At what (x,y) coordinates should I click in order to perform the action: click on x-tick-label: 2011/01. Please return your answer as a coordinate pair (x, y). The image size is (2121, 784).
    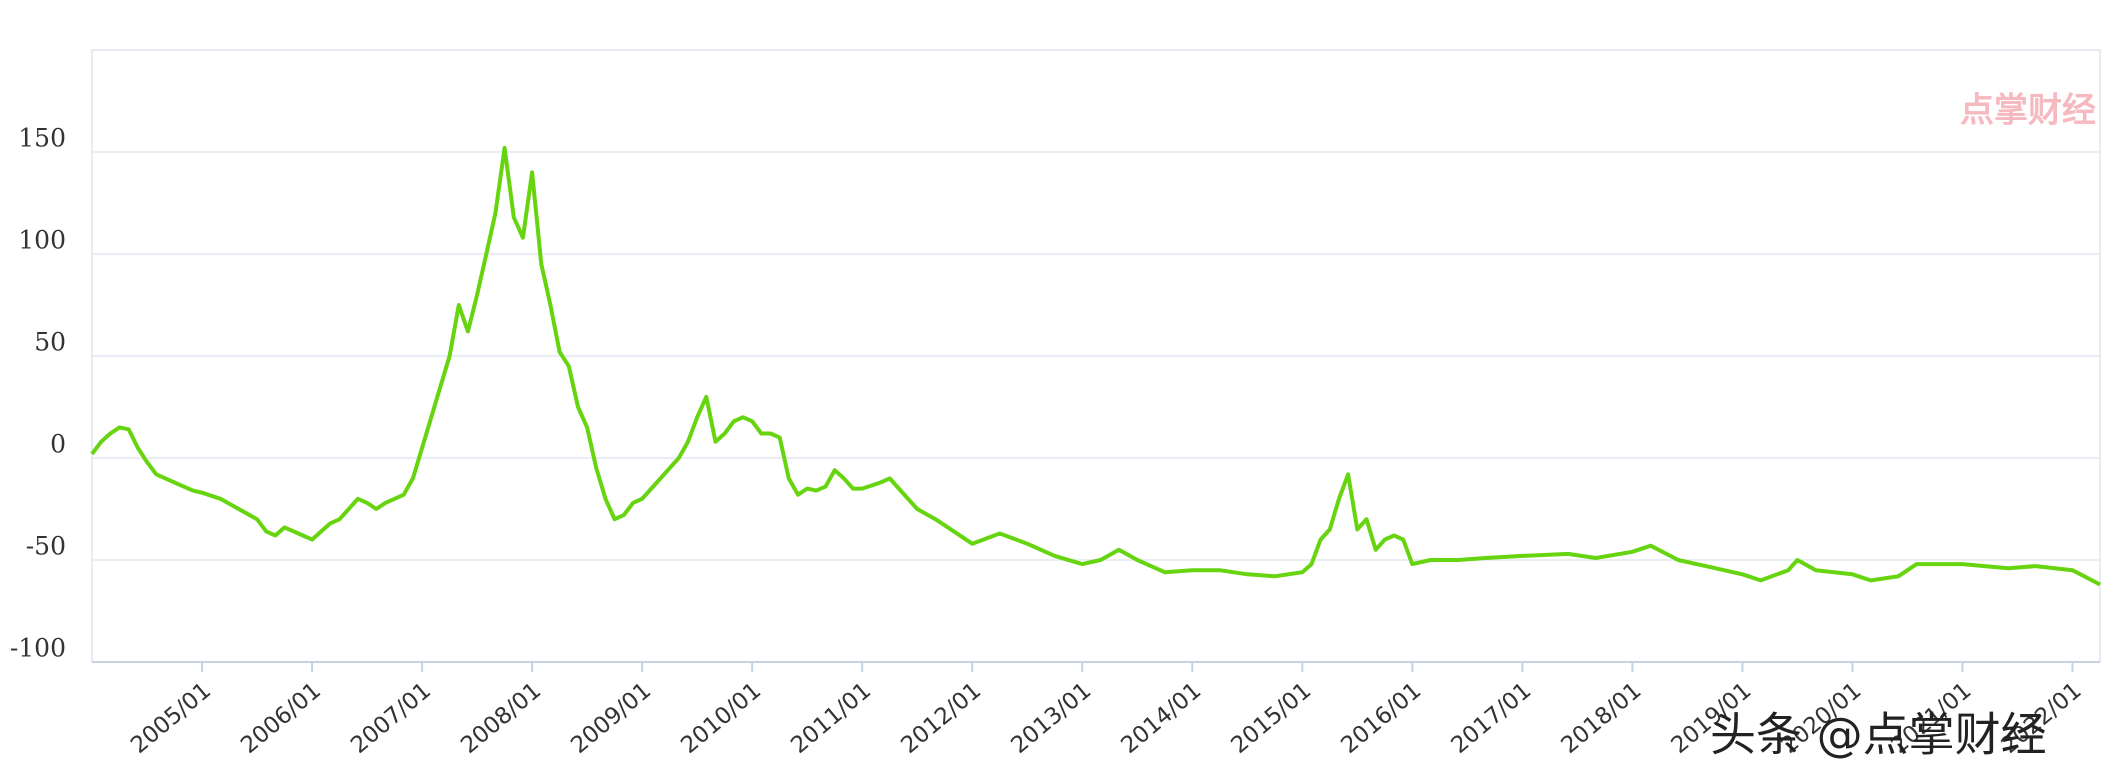
    Looking at the image, I should click on (831, 718).